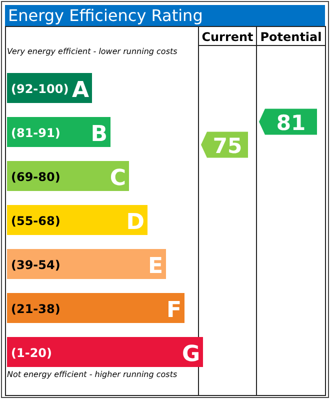 Image resolution: width=331 pixels, height=401 pixels. What do you see at coordinates (35, 309) in the screenshot?
I see `category-label: (21-38)` at bounding box center [35, 309].